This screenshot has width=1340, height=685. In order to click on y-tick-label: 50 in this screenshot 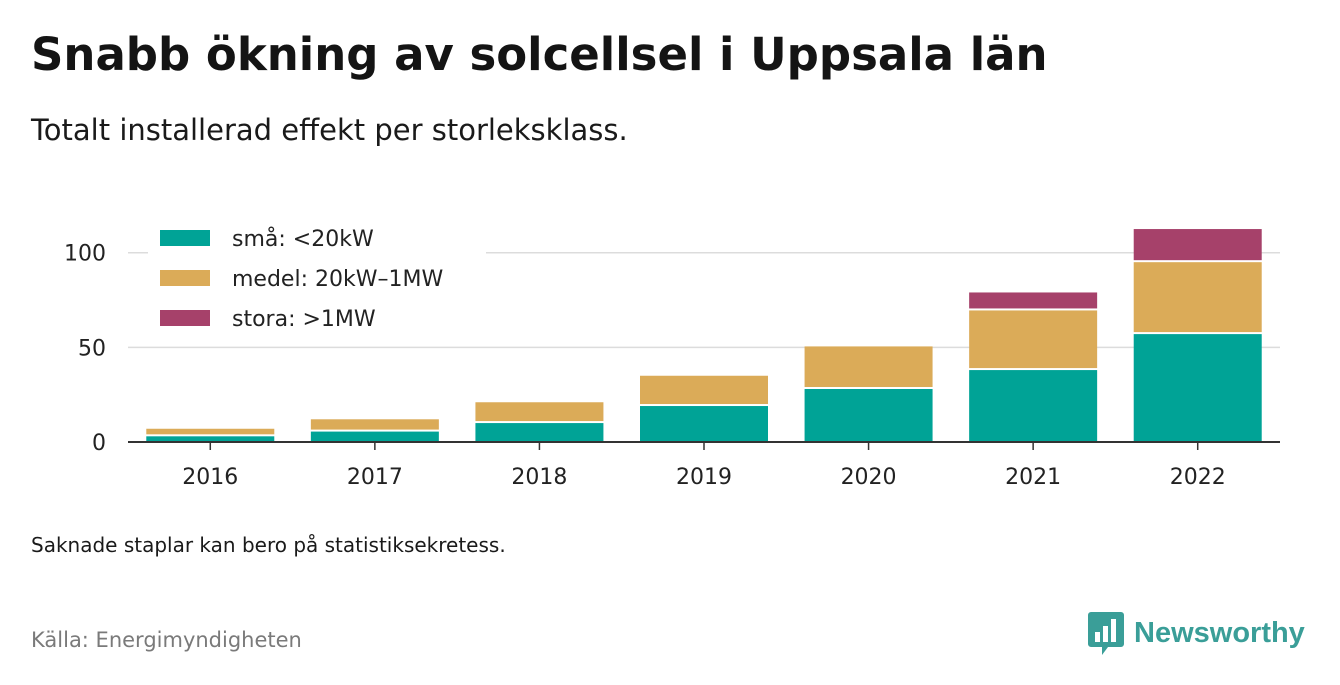, I will do `click(92, 348)`.